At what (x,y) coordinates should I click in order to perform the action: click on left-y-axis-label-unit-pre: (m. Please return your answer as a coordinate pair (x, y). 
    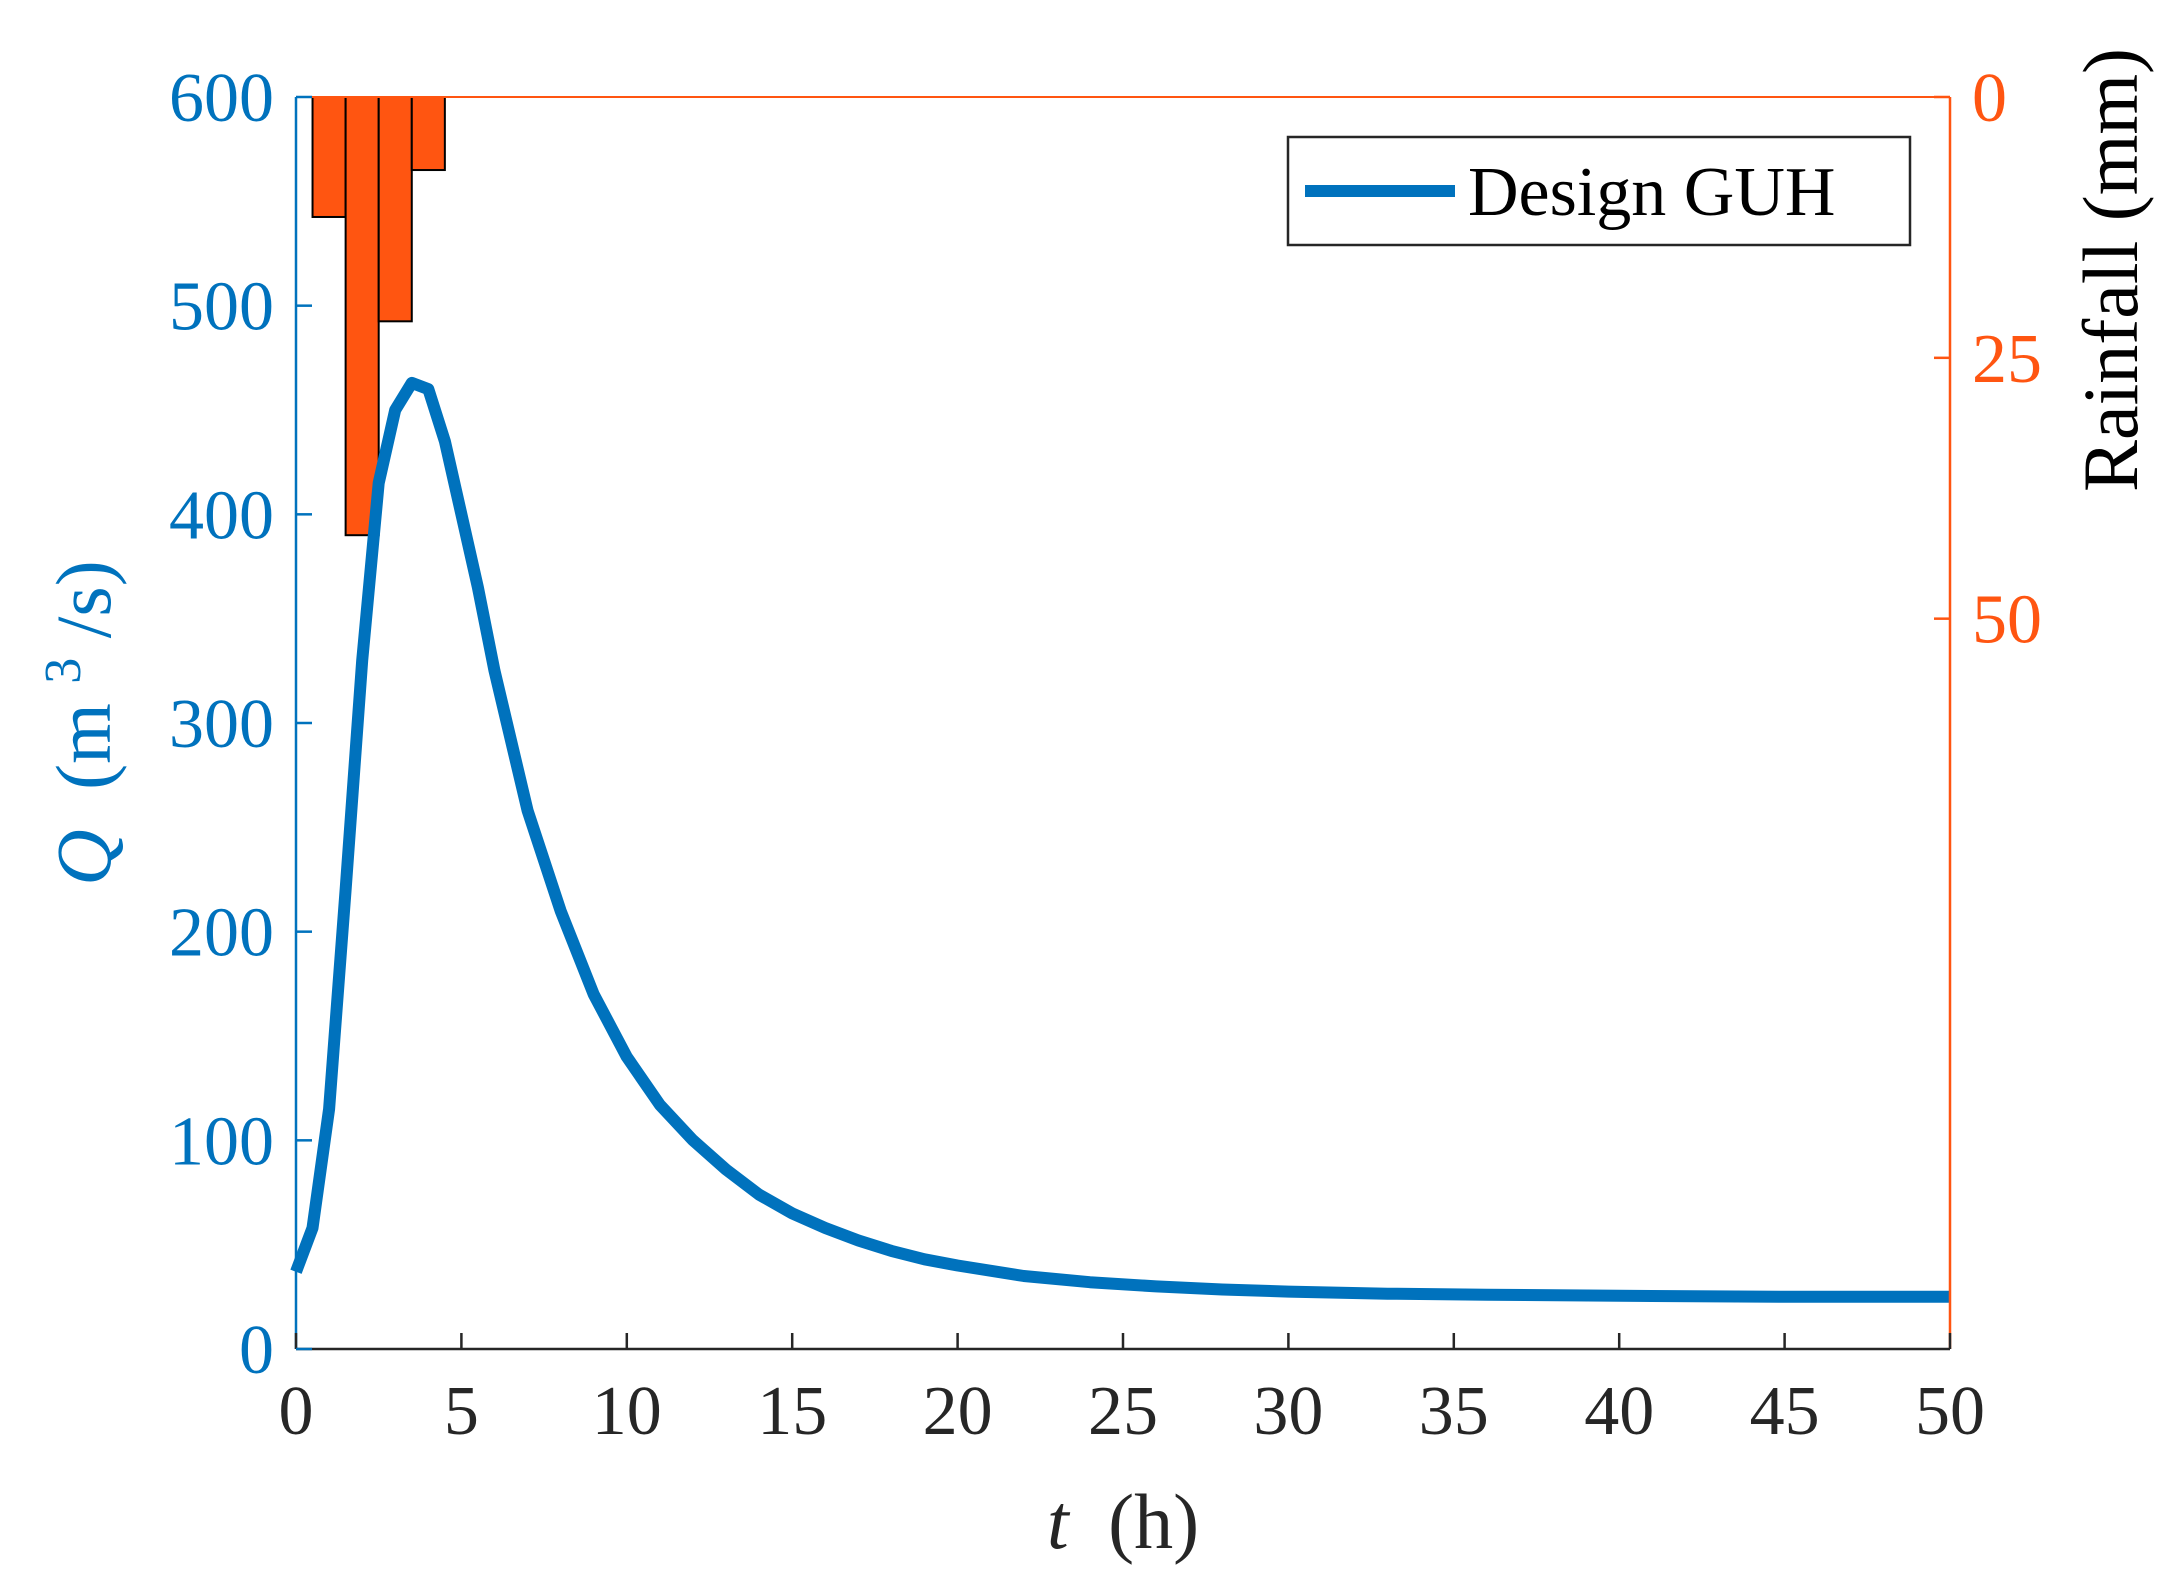
    Looking at the image, I should click on (83, 746).